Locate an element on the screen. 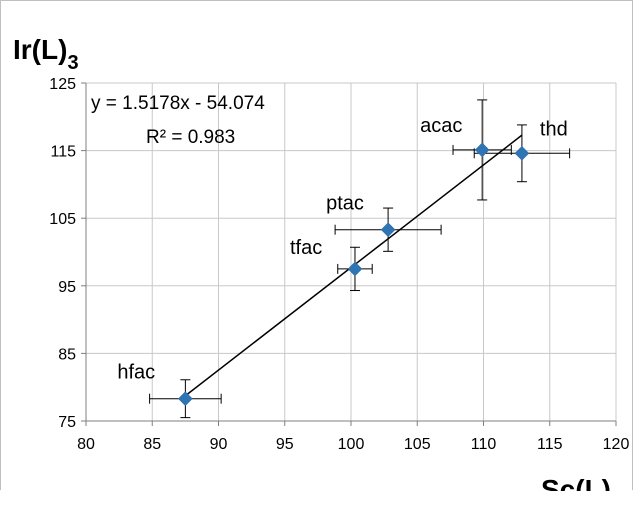 The image size is (635, 509). x-tick-label: 90 is located at coordinates (219, 444).